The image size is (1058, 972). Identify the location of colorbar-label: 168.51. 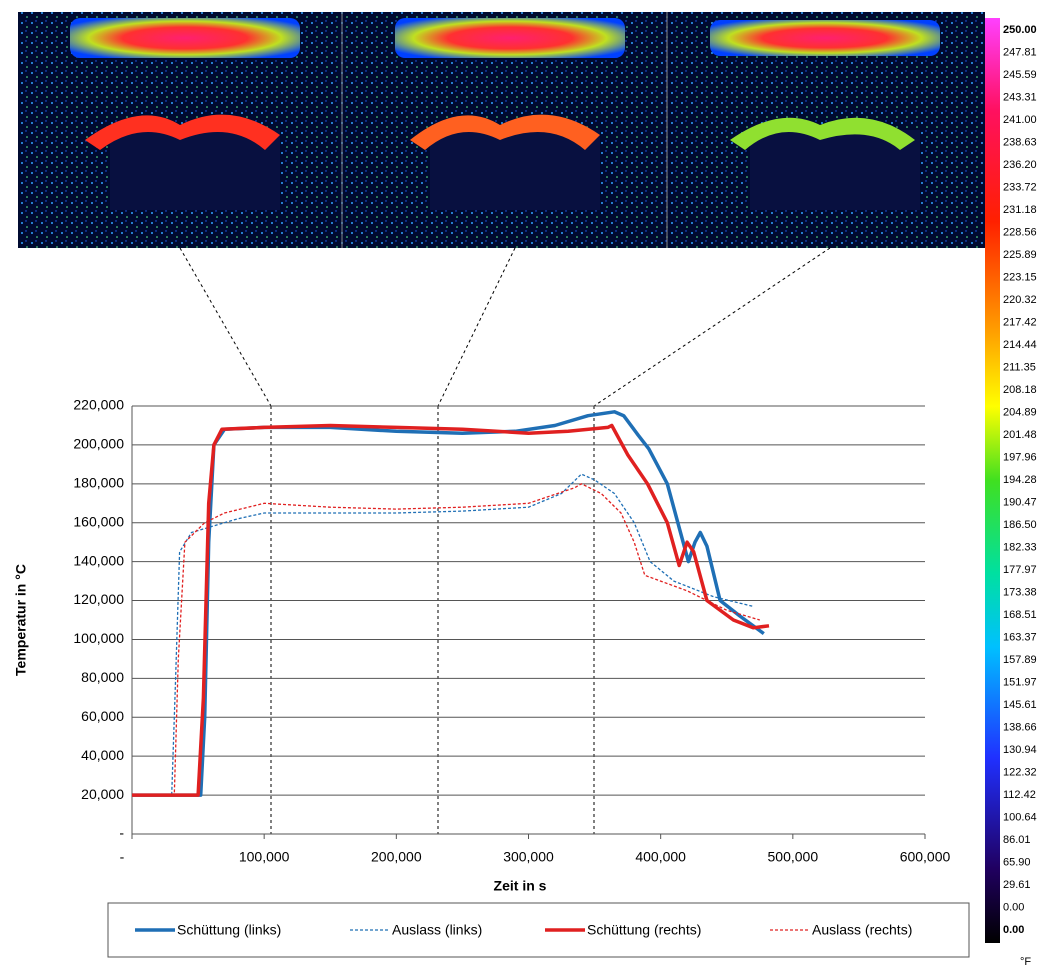
(1020, 615).